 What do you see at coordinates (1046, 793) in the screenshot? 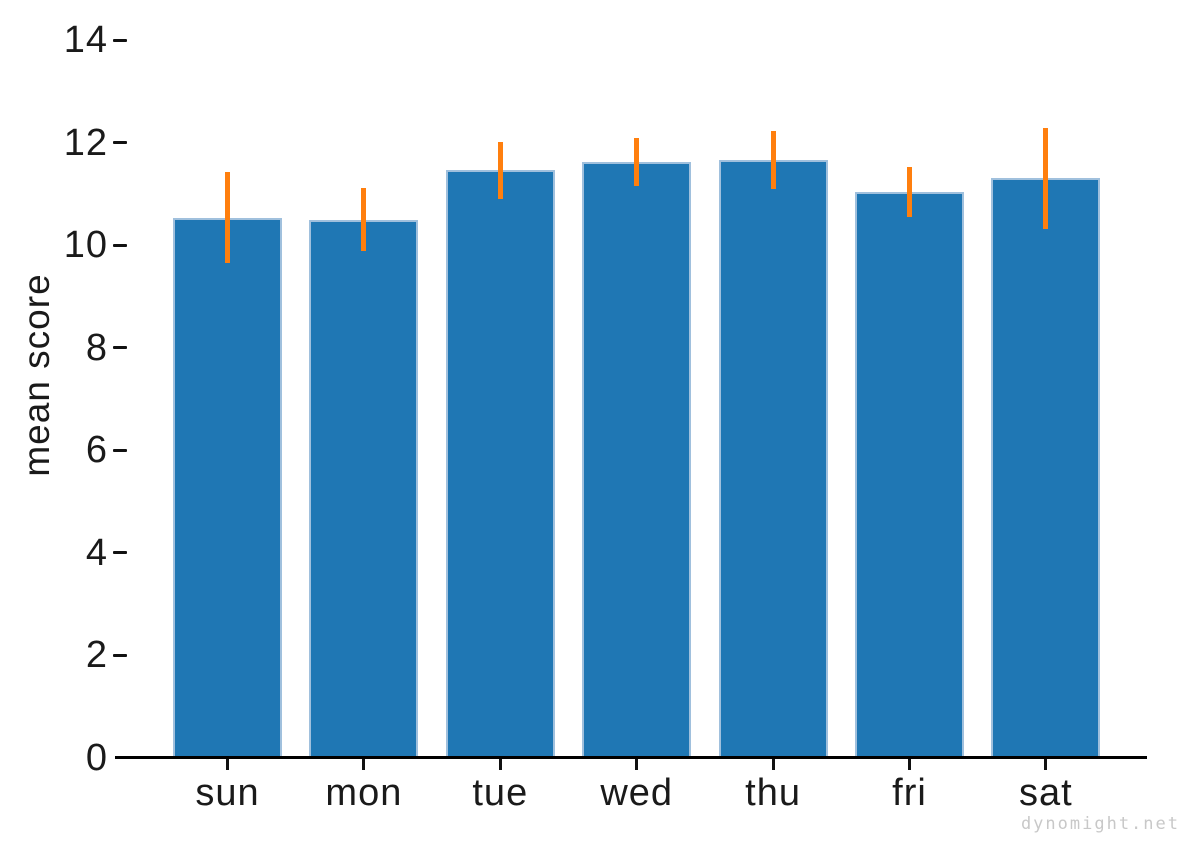
I see `x-tick-label: sat` at bounding box center [1046, 793].